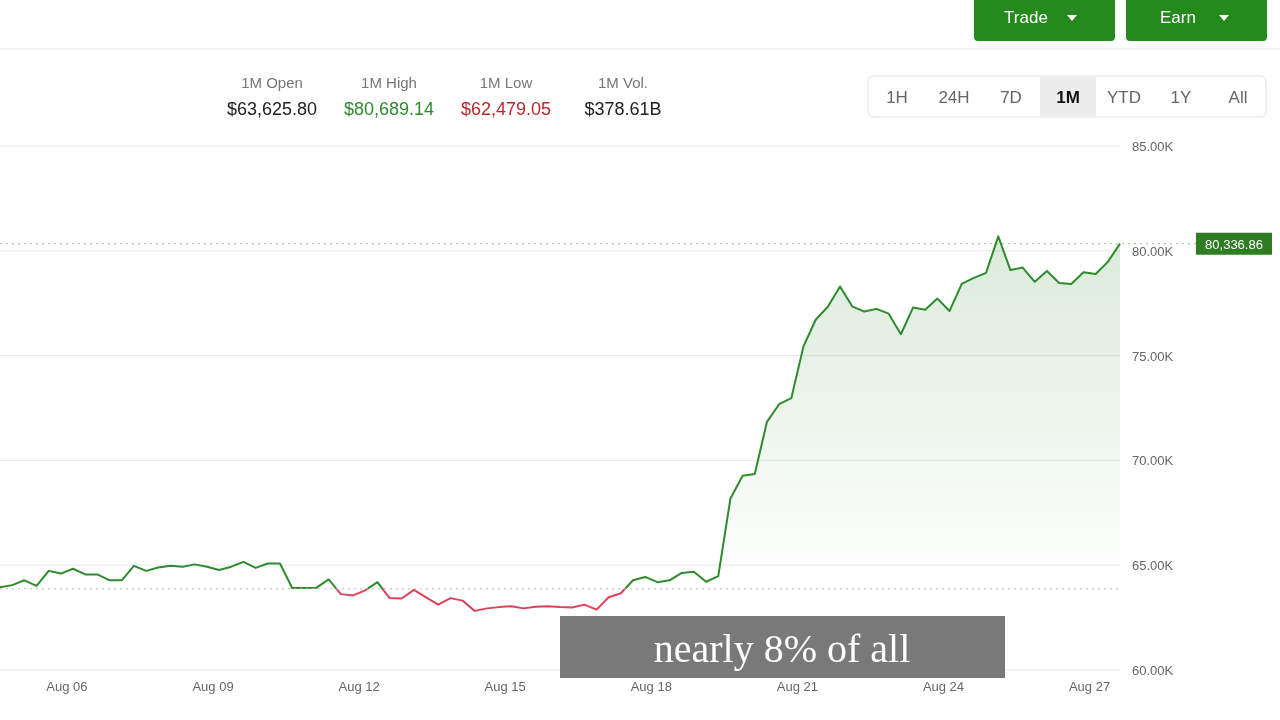  I want to click on x-tick-label: Aug 18, so click(651, 686).